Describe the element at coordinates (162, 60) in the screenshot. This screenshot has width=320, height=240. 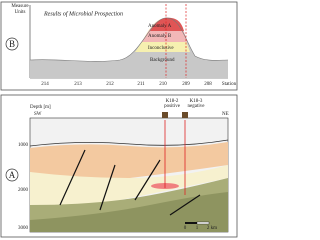
I see `zone-label: Background` at that location.